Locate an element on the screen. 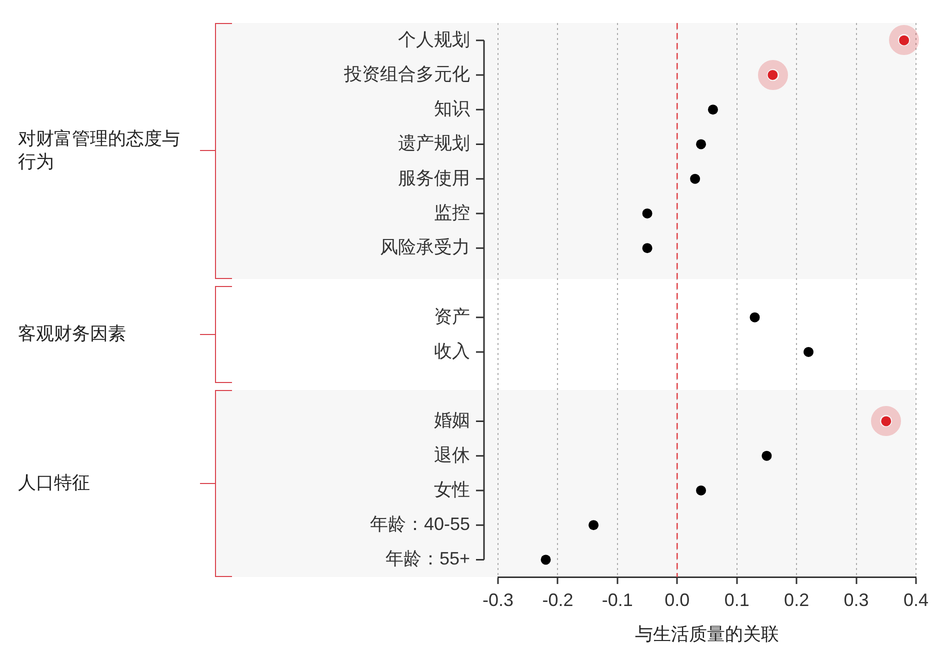  y-tick-label: 婚姻 is located at coordinates (452, 420).